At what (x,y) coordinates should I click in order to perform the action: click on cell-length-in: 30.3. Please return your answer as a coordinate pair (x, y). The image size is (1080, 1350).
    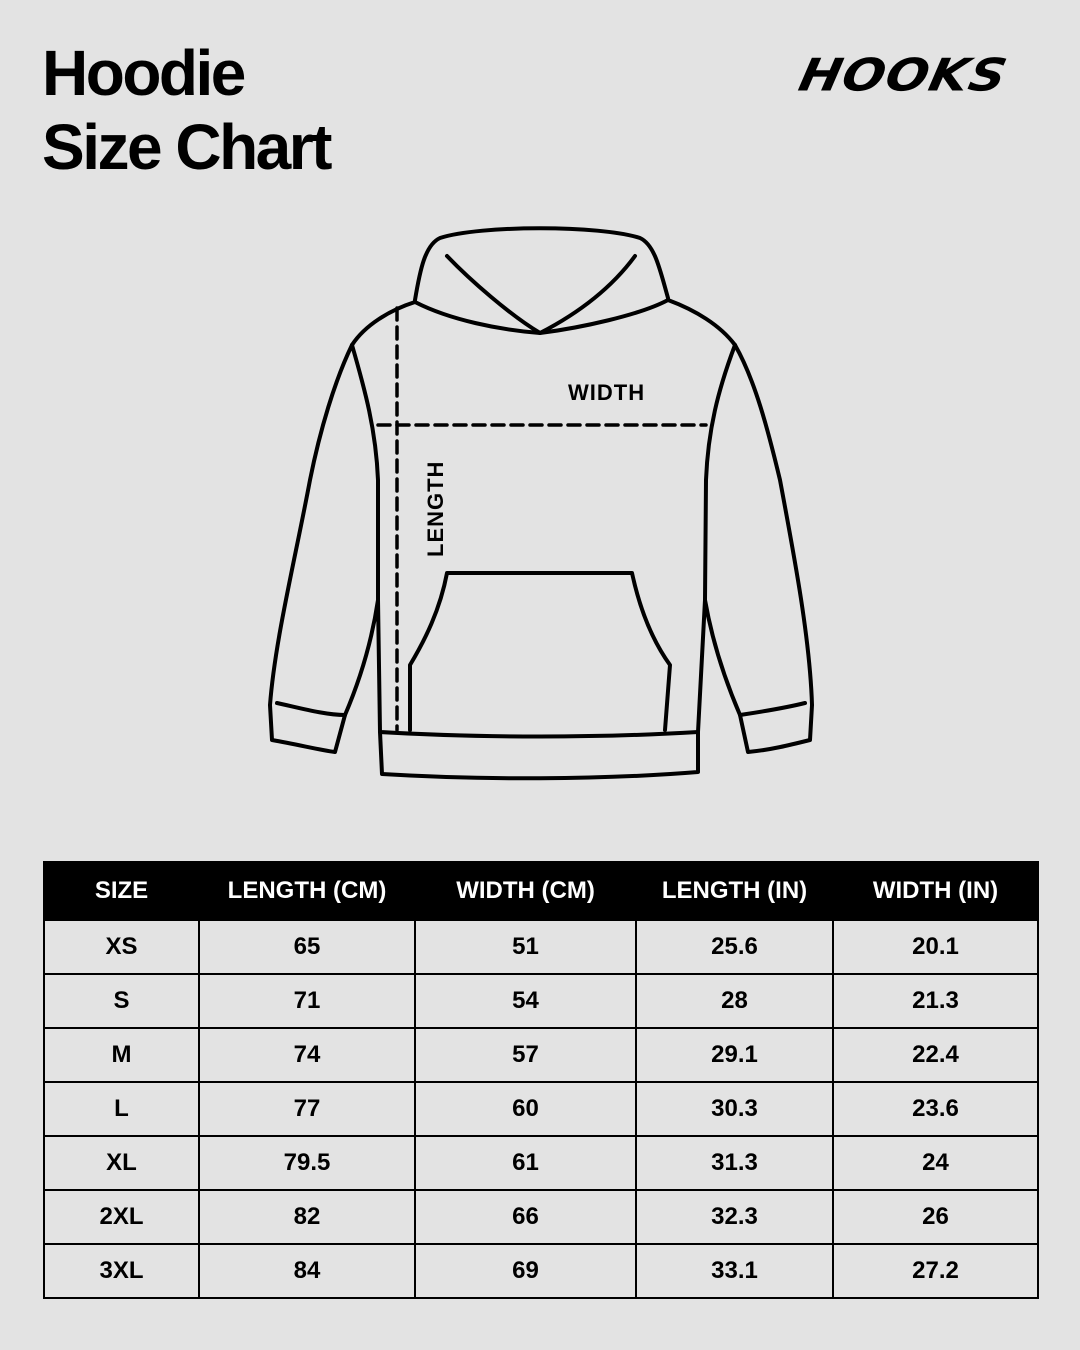
    Looking at the image, I should click on (734, 1109).